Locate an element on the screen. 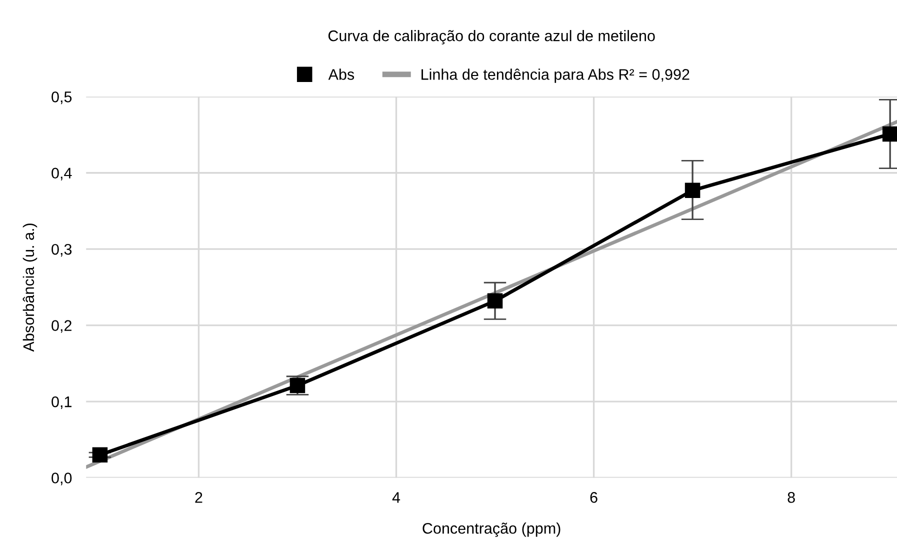  y-tick-label: 0,1 is located at coordinates (62, 403).